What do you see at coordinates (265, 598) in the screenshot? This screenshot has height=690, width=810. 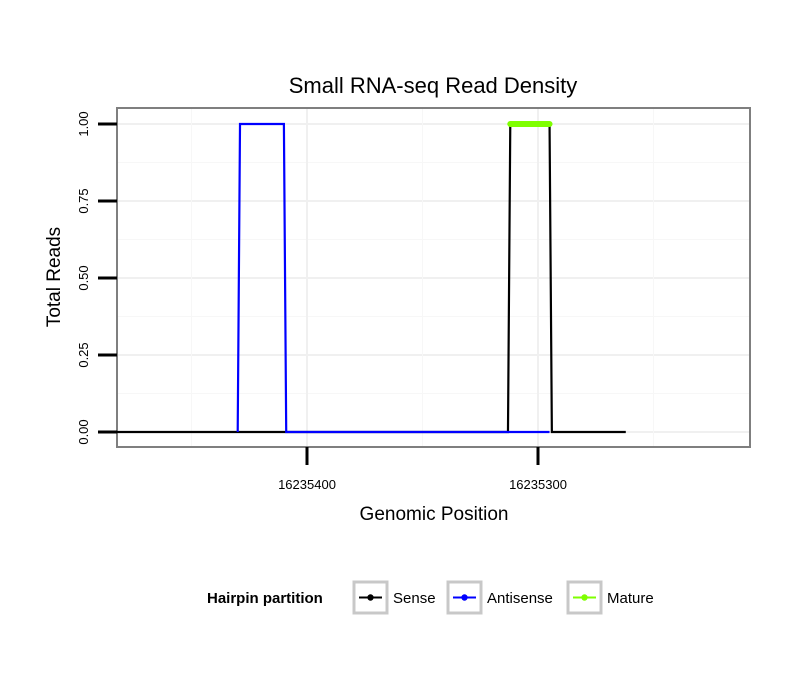 I see `legend-title: Hairpin partition` at bounding box center [265, 598].